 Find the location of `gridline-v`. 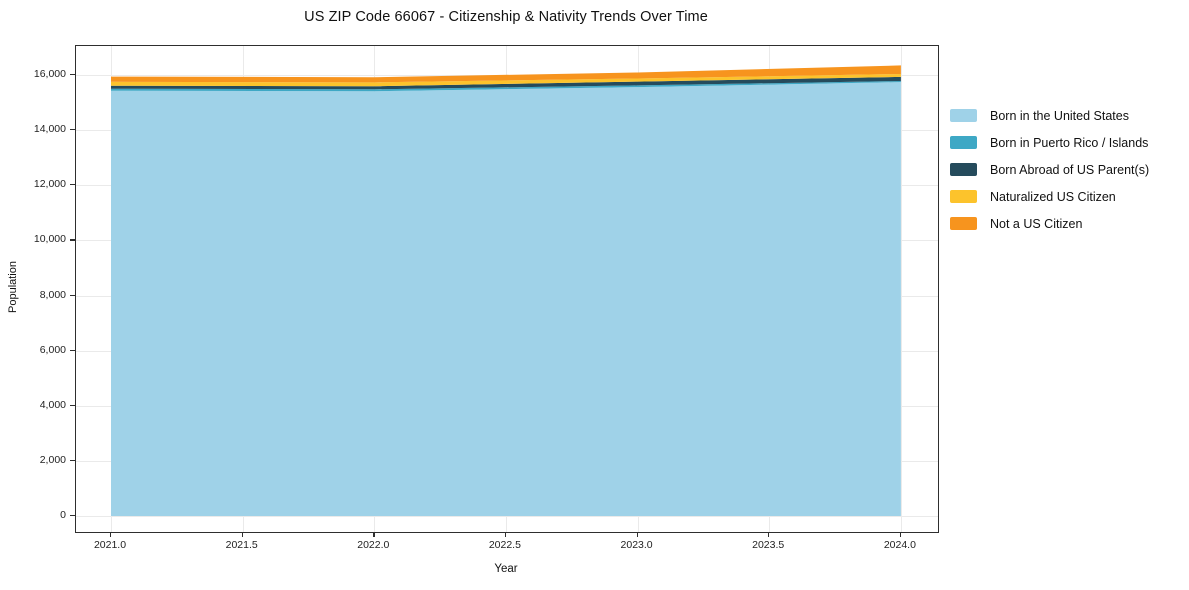

gridline-v is located at coordinates (901, 289).